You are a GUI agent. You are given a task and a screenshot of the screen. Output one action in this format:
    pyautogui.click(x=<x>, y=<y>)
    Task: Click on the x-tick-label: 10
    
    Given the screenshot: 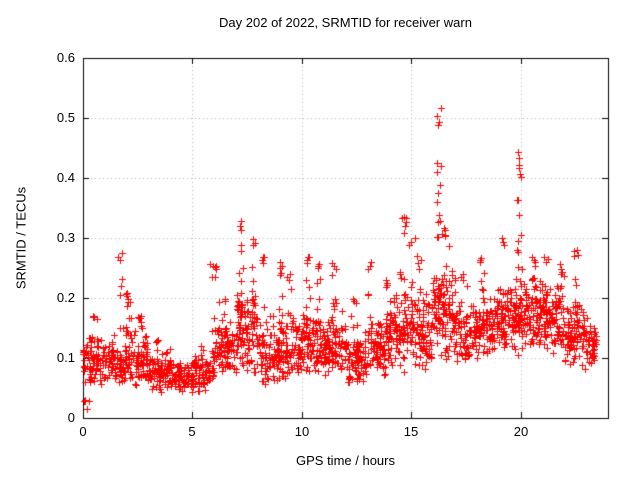 What is the action you would take?
    pyautogui.click(x=302, y=431)
    